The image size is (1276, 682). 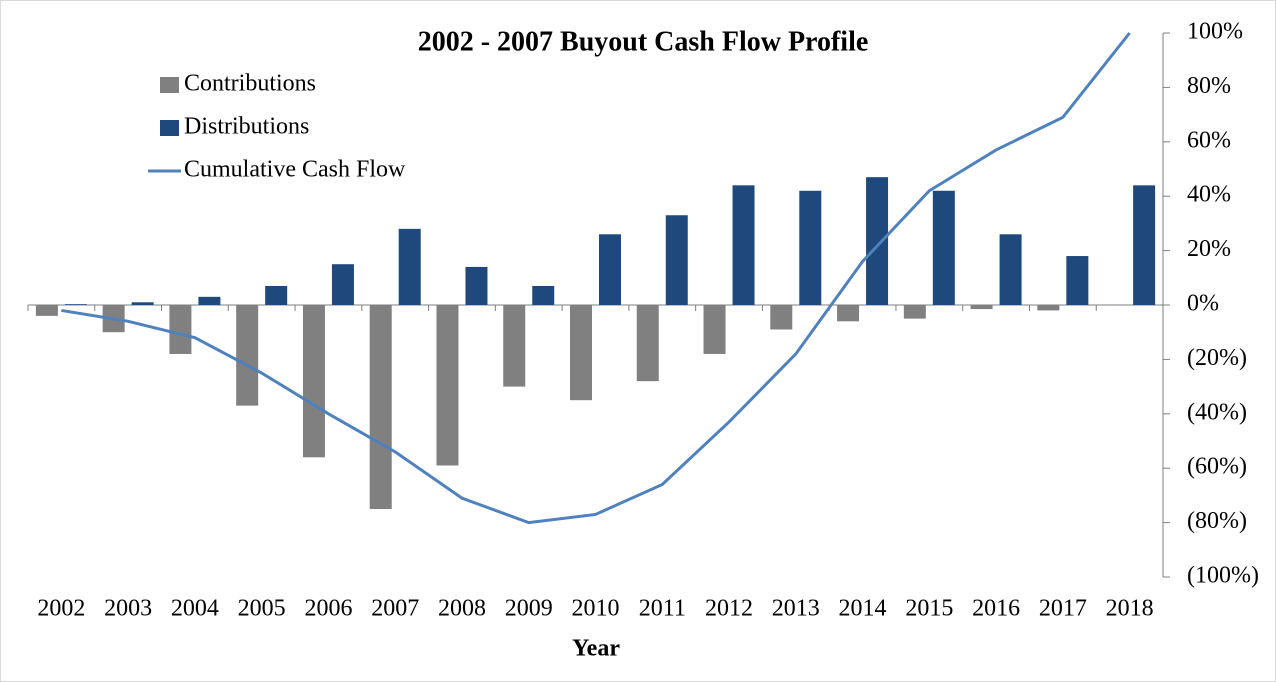 I want to click on x-tick-label: 2006, so click(x=328, y=609).